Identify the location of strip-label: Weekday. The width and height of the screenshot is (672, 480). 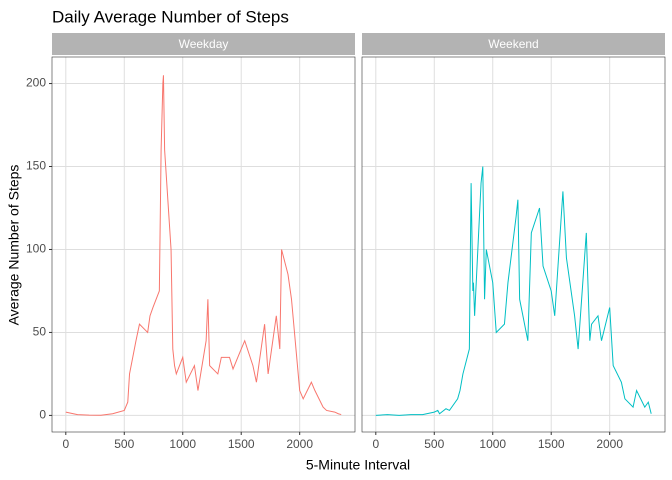
(204, 44).